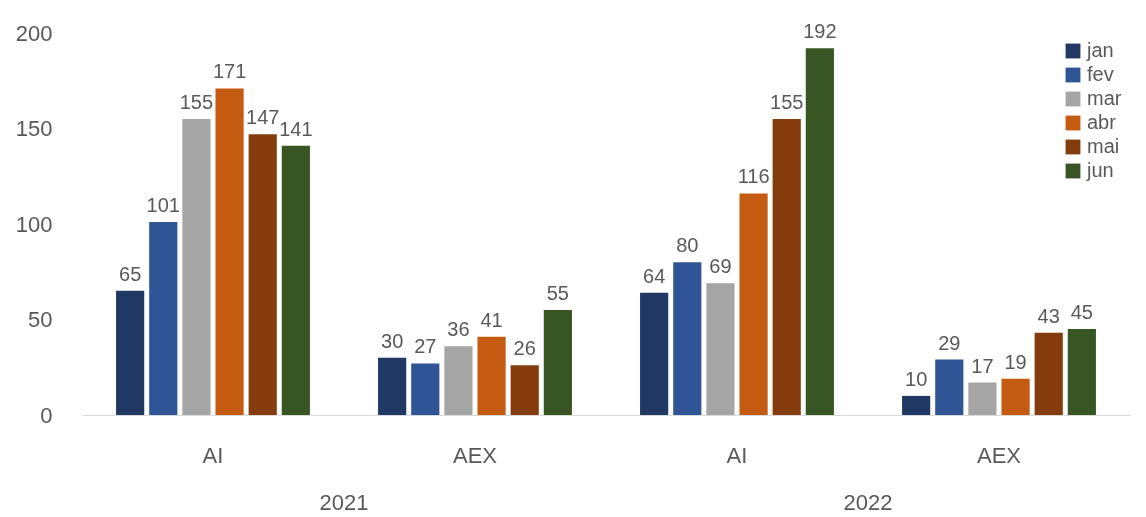  I want to click on data-label: 65, so click(130, 273).